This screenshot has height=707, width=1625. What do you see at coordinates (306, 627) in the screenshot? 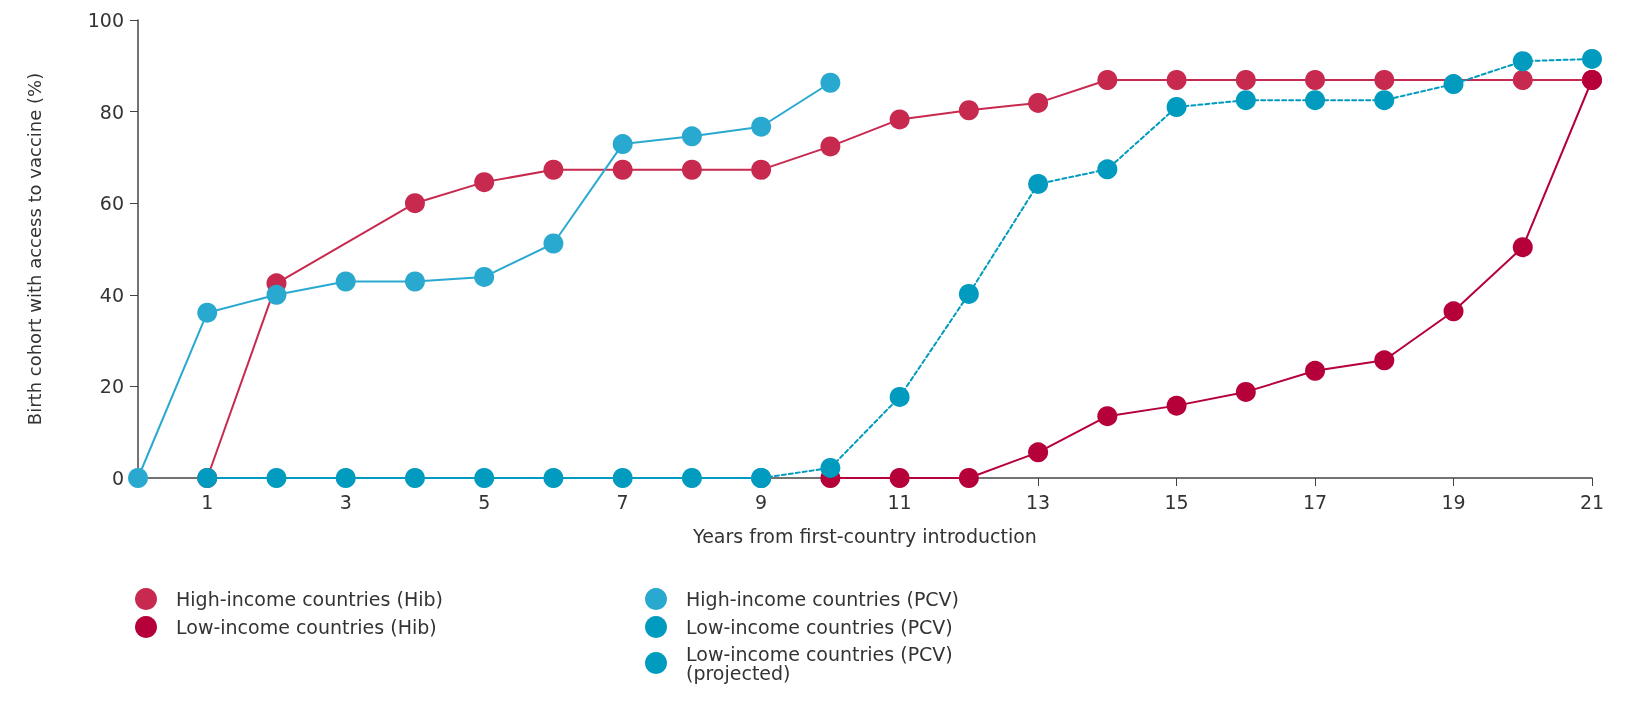
I see `legend-label: Low-income countries (Hib)` at bounding box center [306, 627].